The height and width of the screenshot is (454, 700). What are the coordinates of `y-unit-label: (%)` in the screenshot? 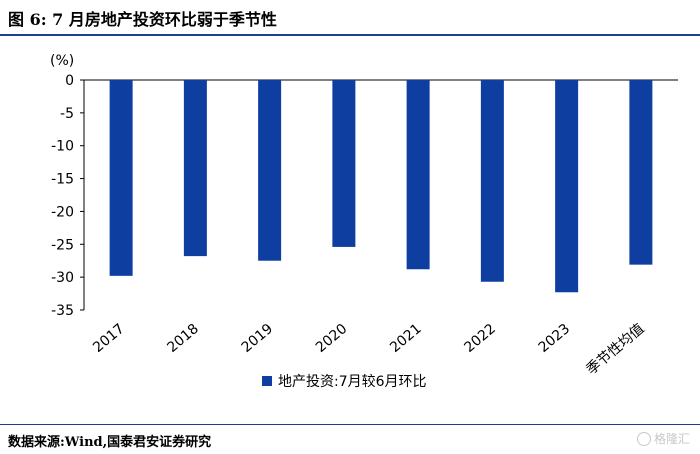 It's located at (62, 61).